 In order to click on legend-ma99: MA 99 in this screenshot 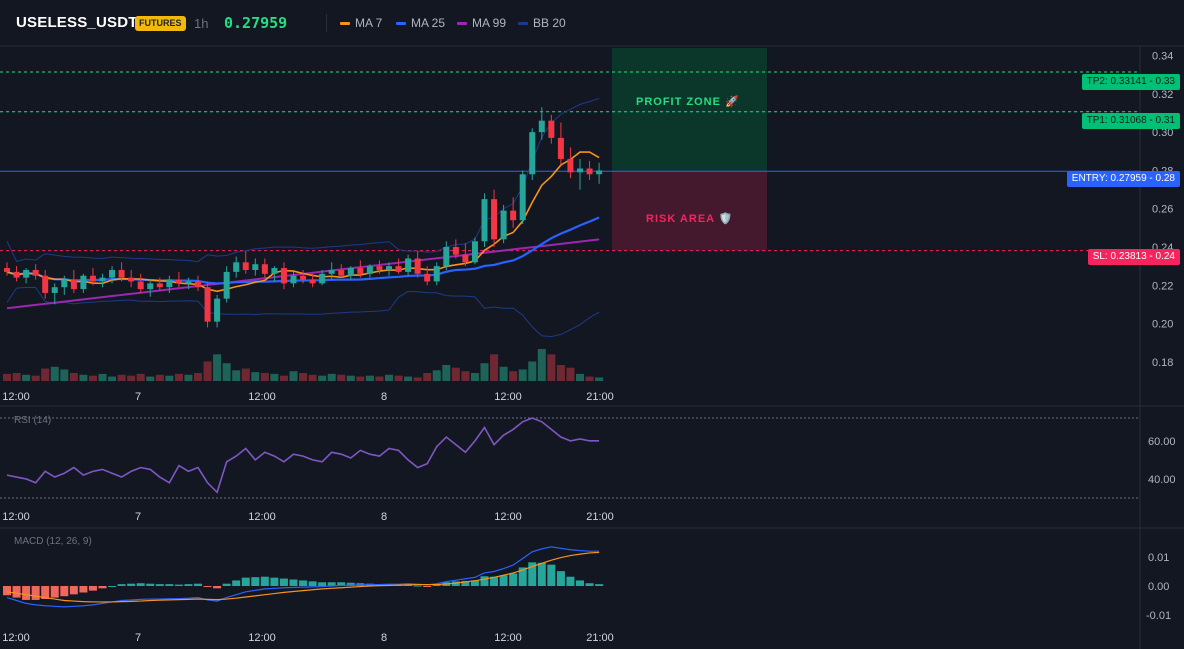, I will do `click(481, 23)`.